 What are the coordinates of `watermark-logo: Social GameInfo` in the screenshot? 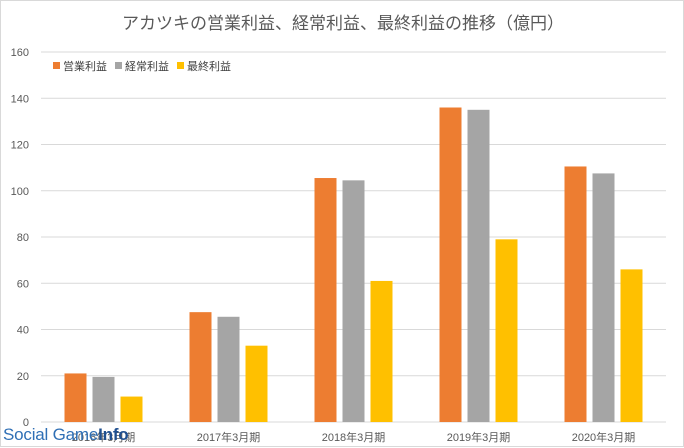 It's located at (66, 435).